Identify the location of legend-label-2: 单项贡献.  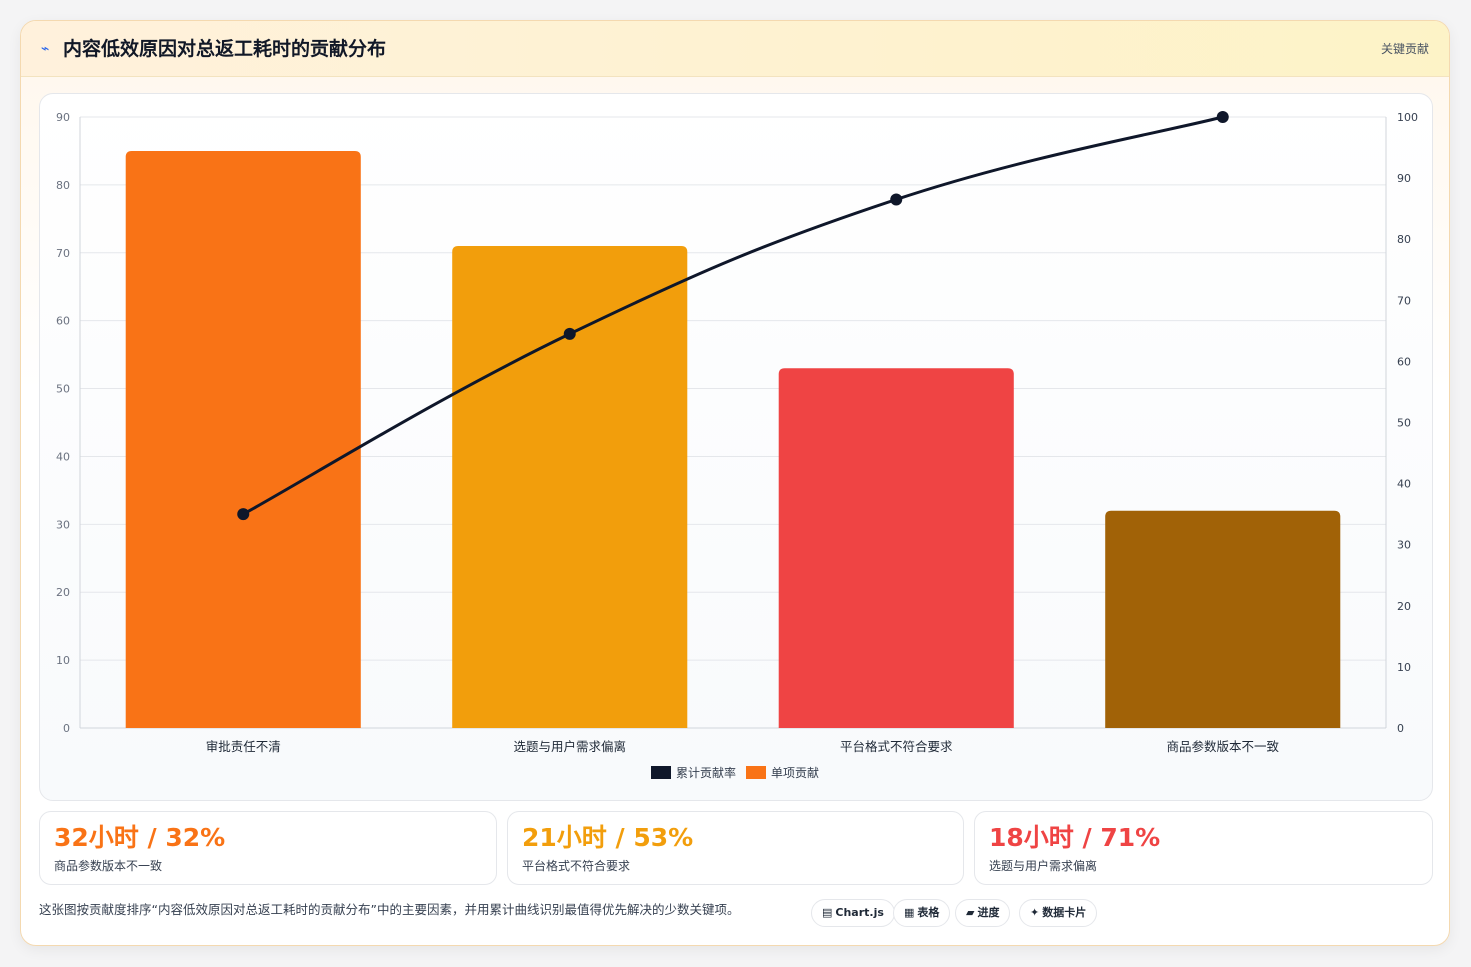
(795, 772).